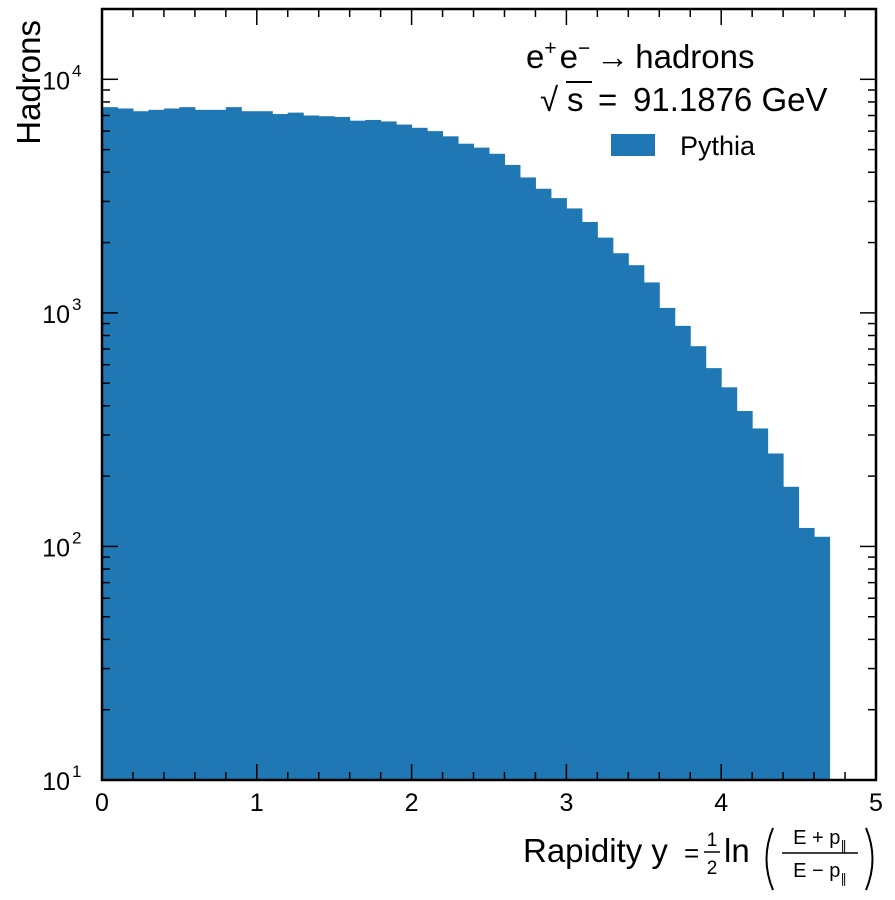  Describe the element at coordinates (876, 803) in the screenshot. I see `x-tick-label: 5` at that location.